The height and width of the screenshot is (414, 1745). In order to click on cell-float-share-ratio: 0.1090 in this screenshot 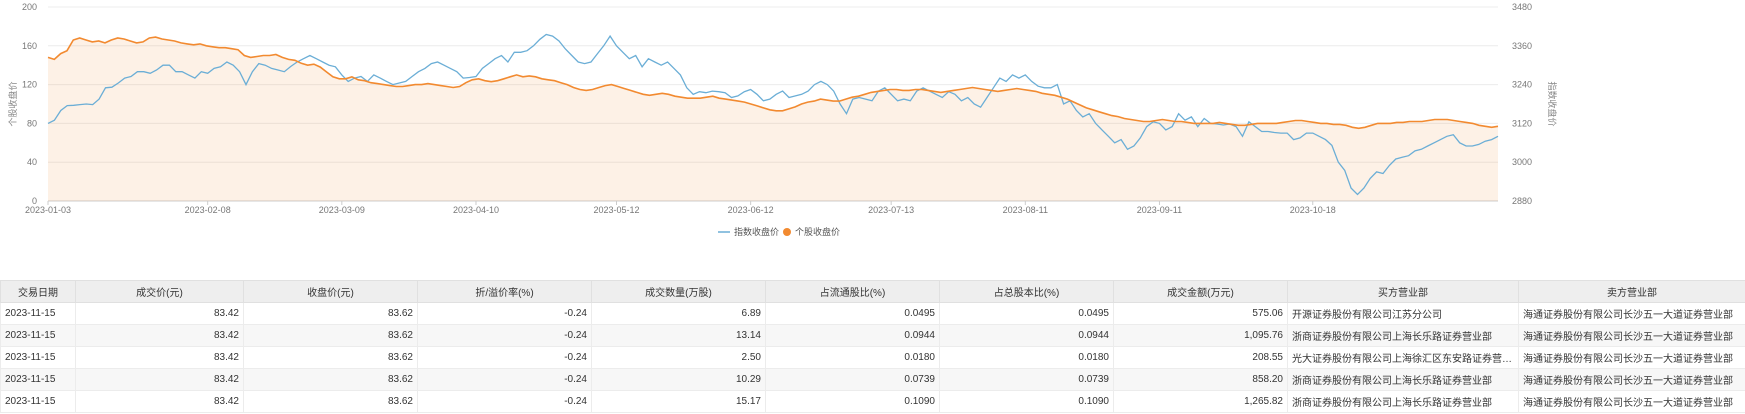, I will do `click(852, 401)`.